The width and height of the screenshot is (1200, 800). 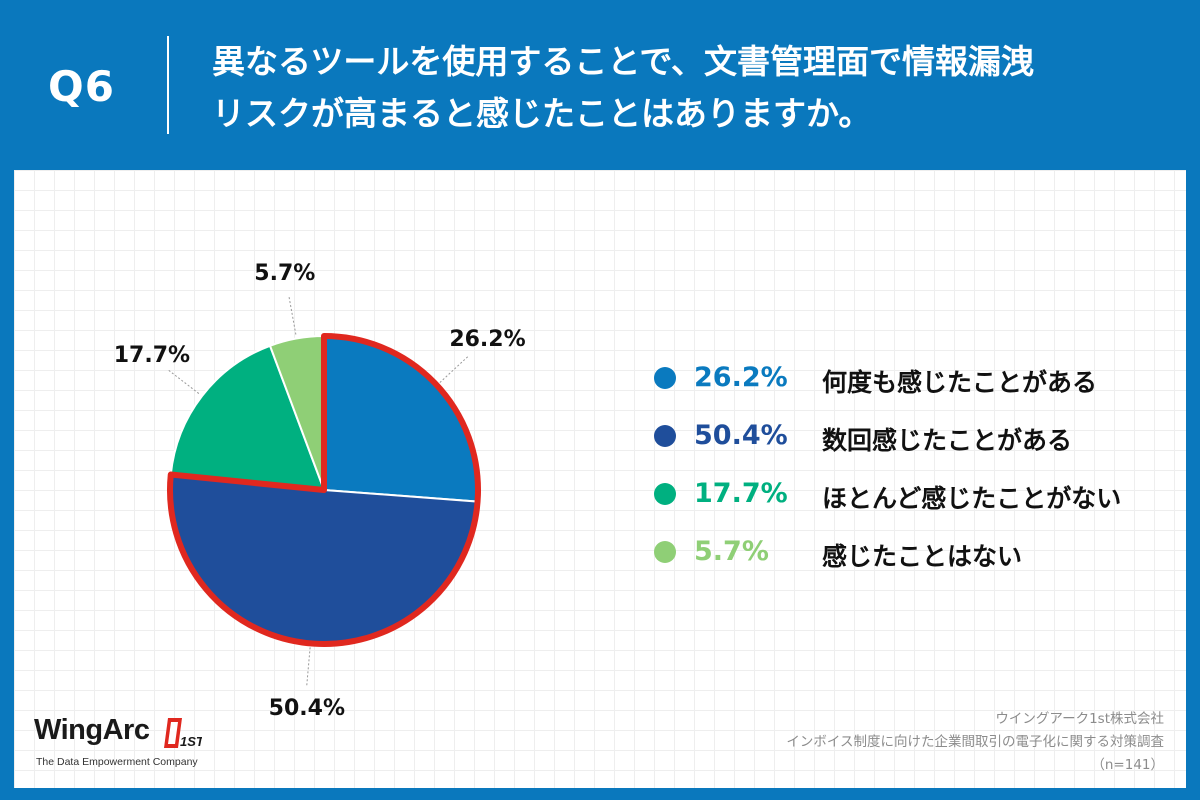 What do you see at coordinates (623, 61) in the screenshot?
I see `question-line-1: 異なるツールを使用することで、文書管理面で情報漏洩` at bounding box center [623, 61].